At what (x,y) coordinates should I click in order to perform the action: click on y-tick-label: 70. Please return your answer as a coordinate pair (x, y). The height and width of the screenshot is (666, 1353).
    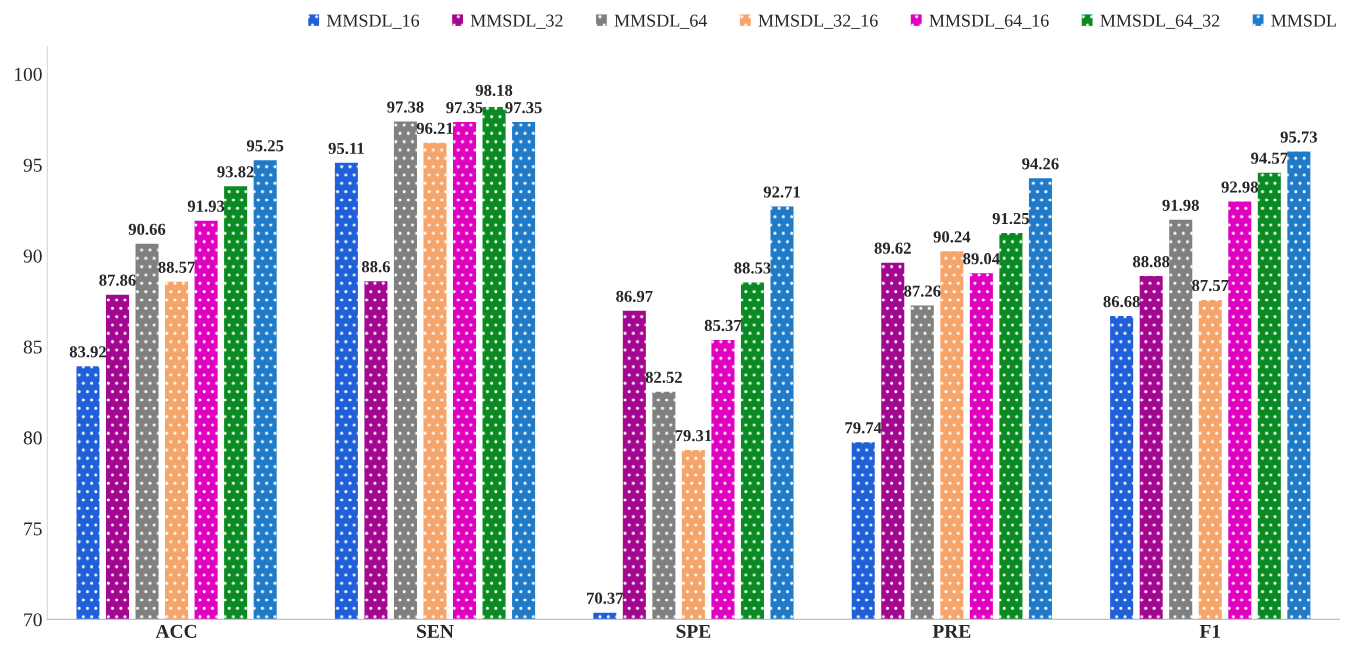
    Looking at the image, I should click on (33, 620).